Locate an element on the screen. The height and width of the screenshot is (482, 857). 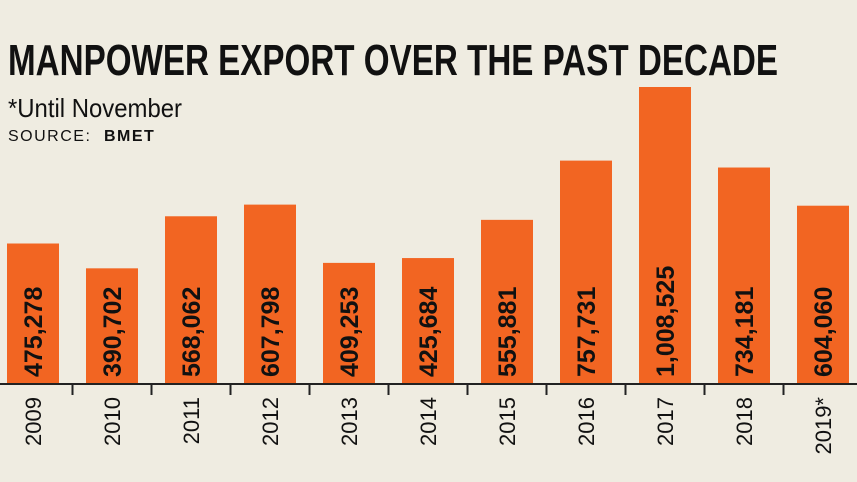
x-tick-label: 2016 is located at coordinates (586, 421).